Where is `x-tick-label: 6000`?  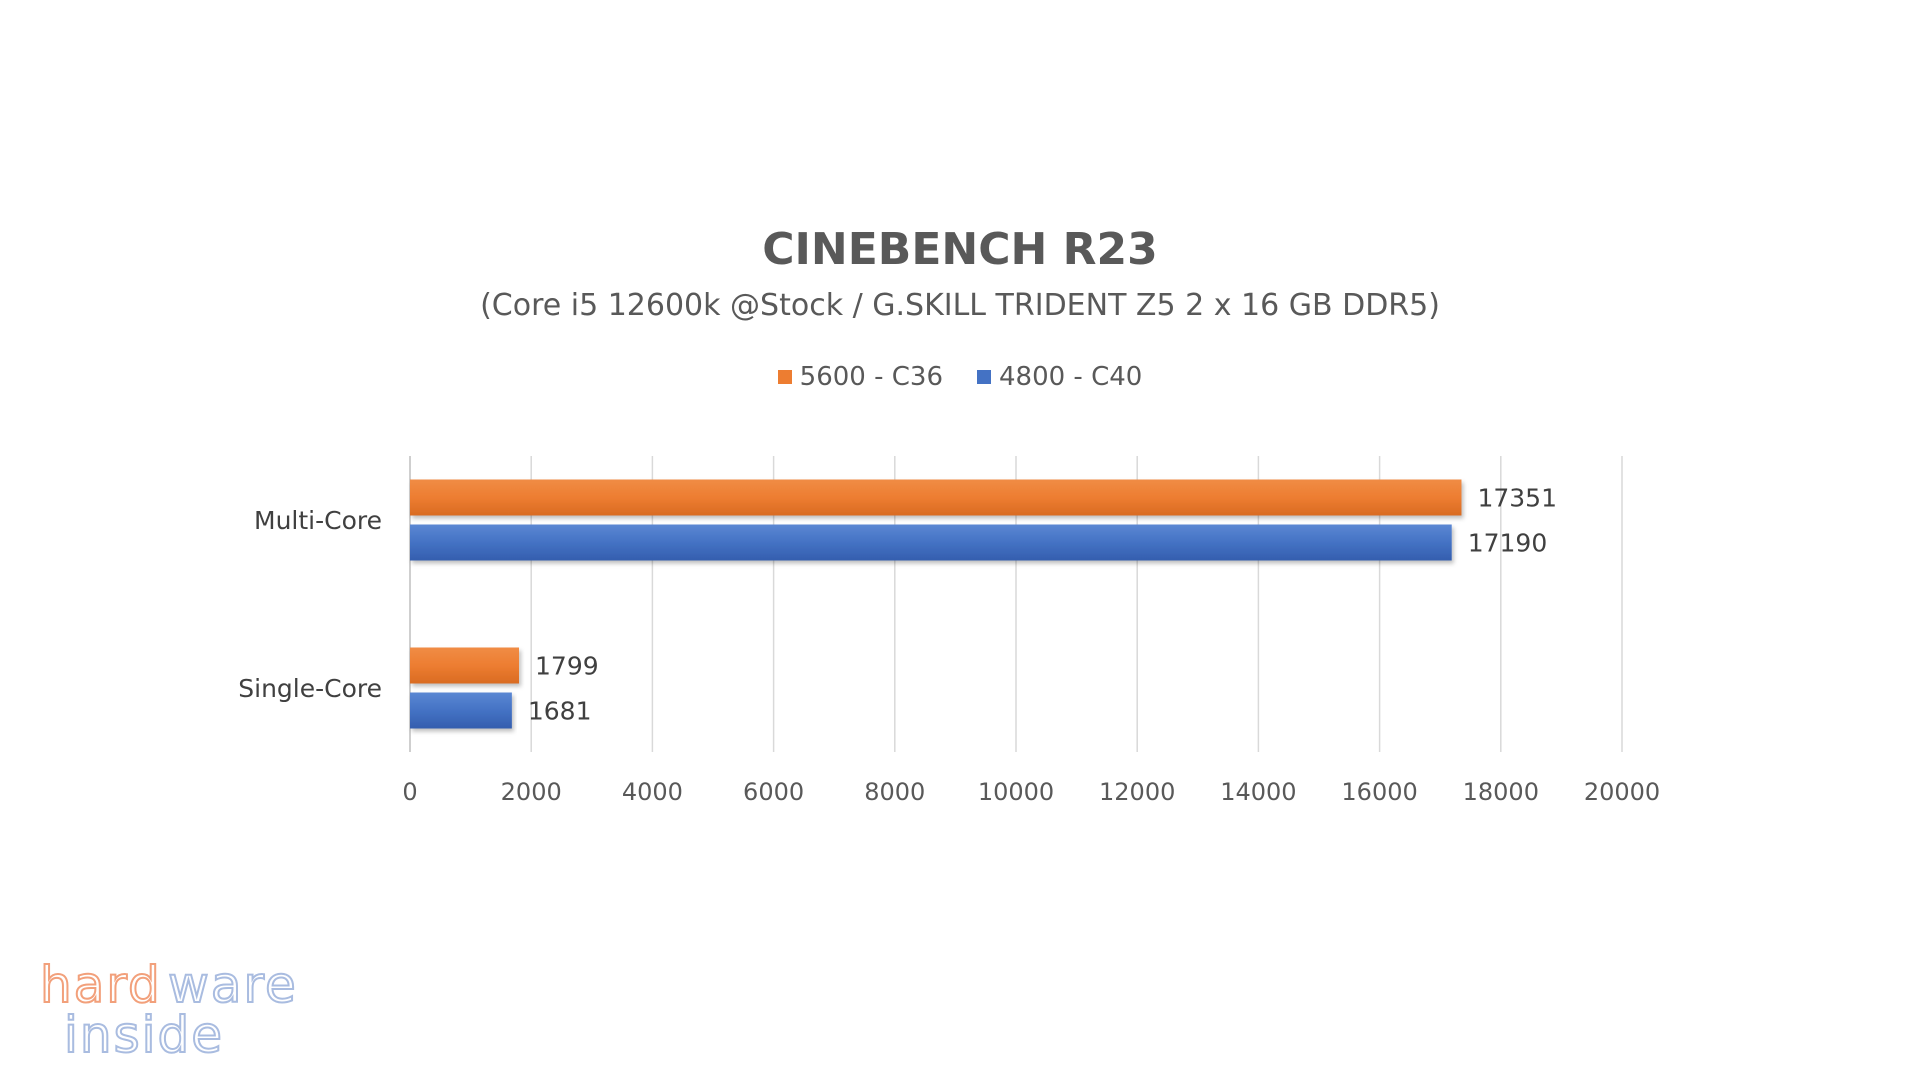 x-tick-label: 6000 is located at coordinates (773, 792).